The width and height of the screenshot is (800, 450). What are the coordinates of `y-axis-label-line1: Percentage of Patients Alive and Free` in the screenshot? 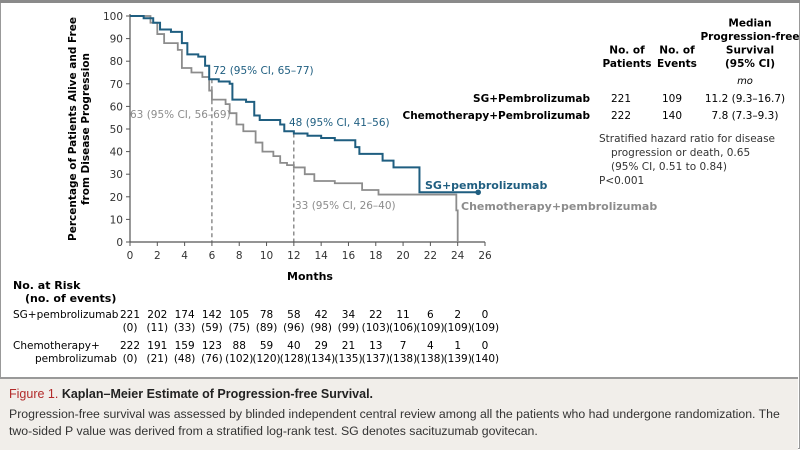 It's located at (73, 129).